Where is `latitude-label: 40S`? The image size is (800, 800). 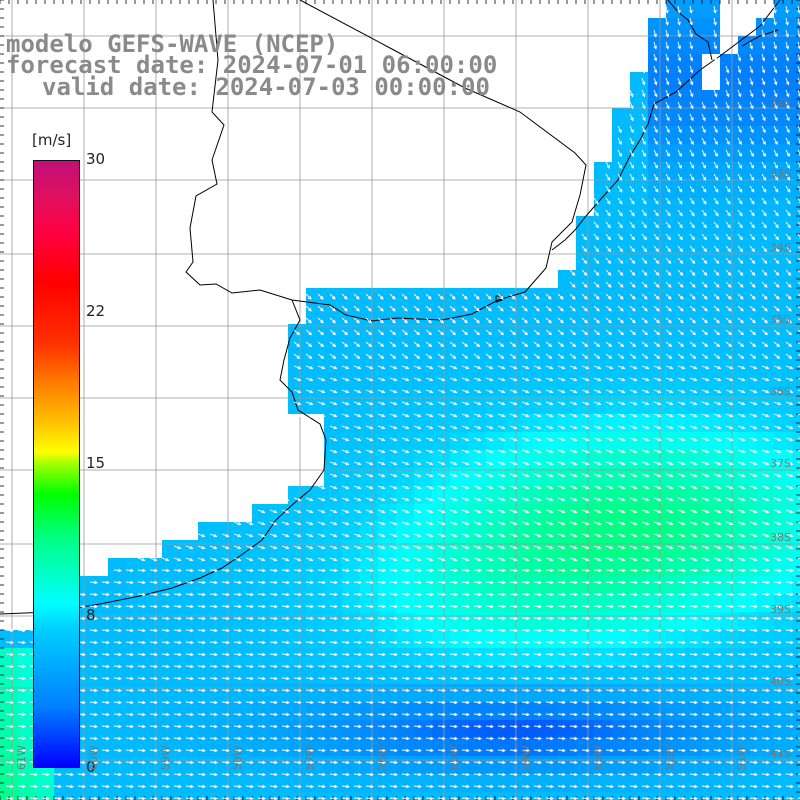 latitude-label: 40S is located at coordinates (780, 681).